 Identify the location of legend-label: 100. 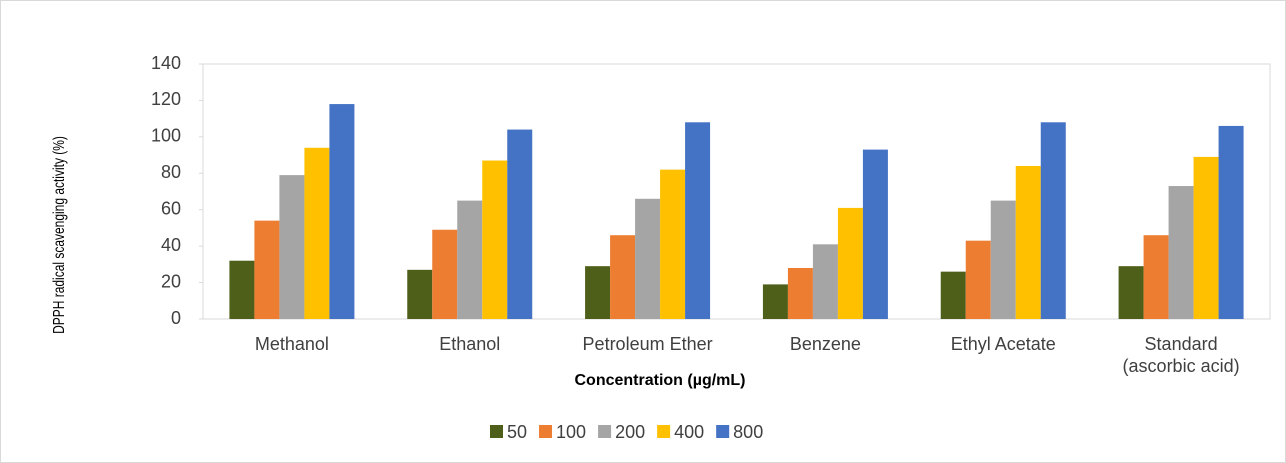
(571, 432).